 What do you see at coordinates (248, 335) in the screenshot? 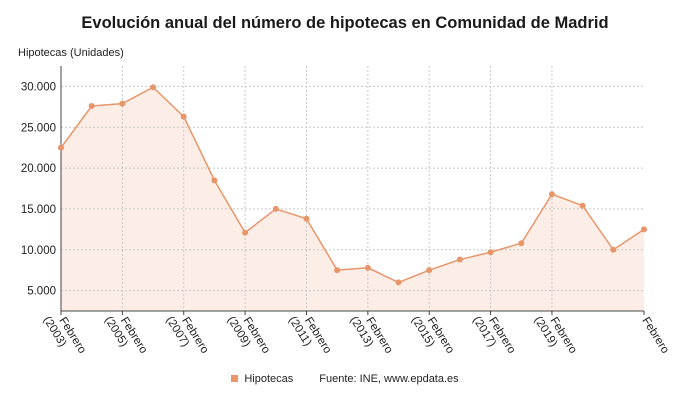
I see `x-tick-label: Febrero(2009)` at bounding box center [248, 335].